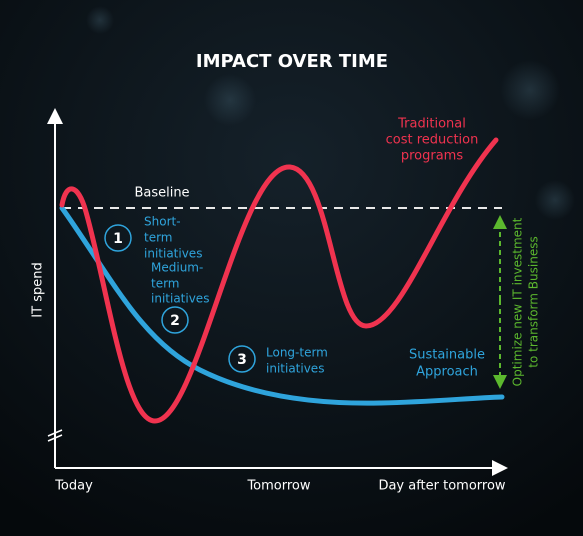 This screenshot has width=583, height=536. What do you see at coordinates (297, 353) in the screenshot?
I see `marker-label: Long-term` at bounding box center [297, 353].